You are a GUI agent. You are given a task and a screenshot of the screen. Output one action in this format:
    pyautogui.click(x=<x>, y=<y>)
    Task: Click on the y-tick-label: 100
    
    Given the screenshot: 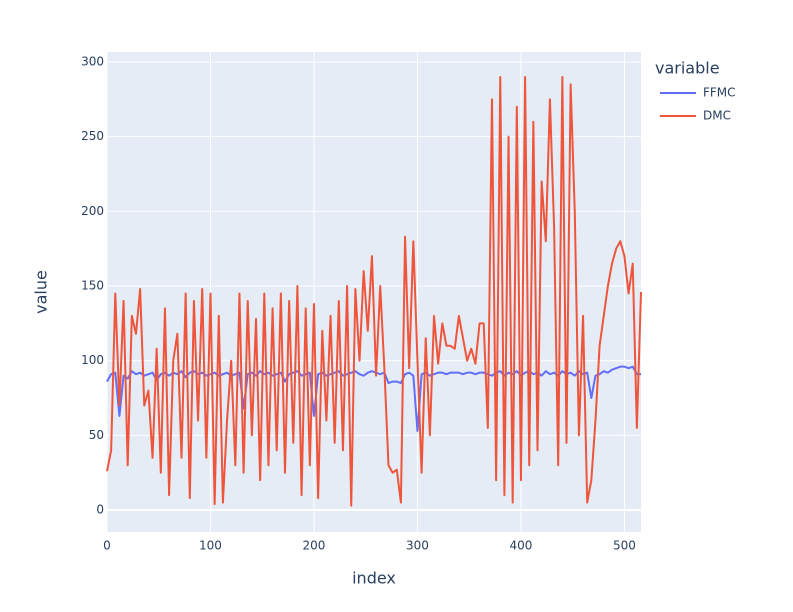 What is the action you would take?
    pyautogui.click(x=92, y=360)
    